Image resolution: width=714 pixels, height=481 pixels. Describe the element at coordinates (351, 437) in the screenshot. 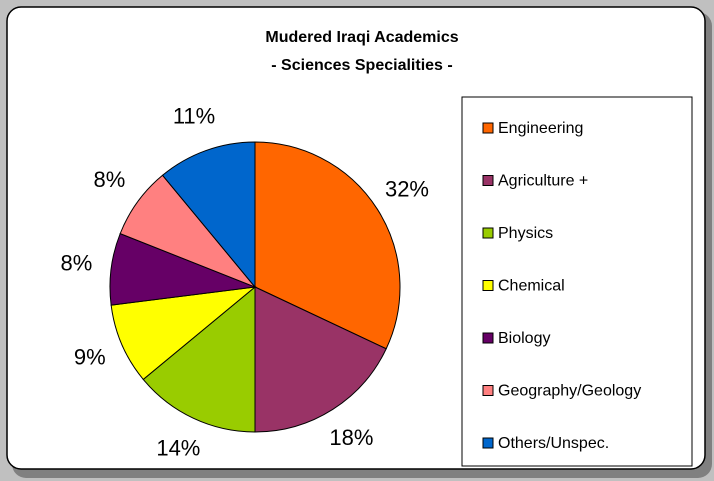

I see `value-label: 18%` at that location.